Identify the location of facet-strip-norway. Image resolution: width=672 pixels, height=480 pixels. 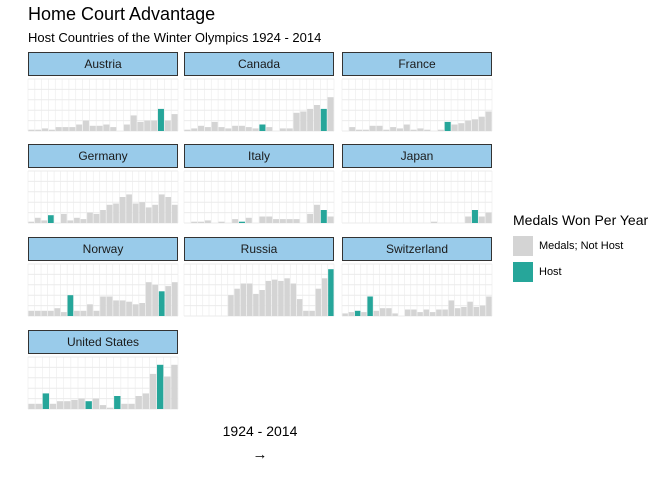
(103, 249).